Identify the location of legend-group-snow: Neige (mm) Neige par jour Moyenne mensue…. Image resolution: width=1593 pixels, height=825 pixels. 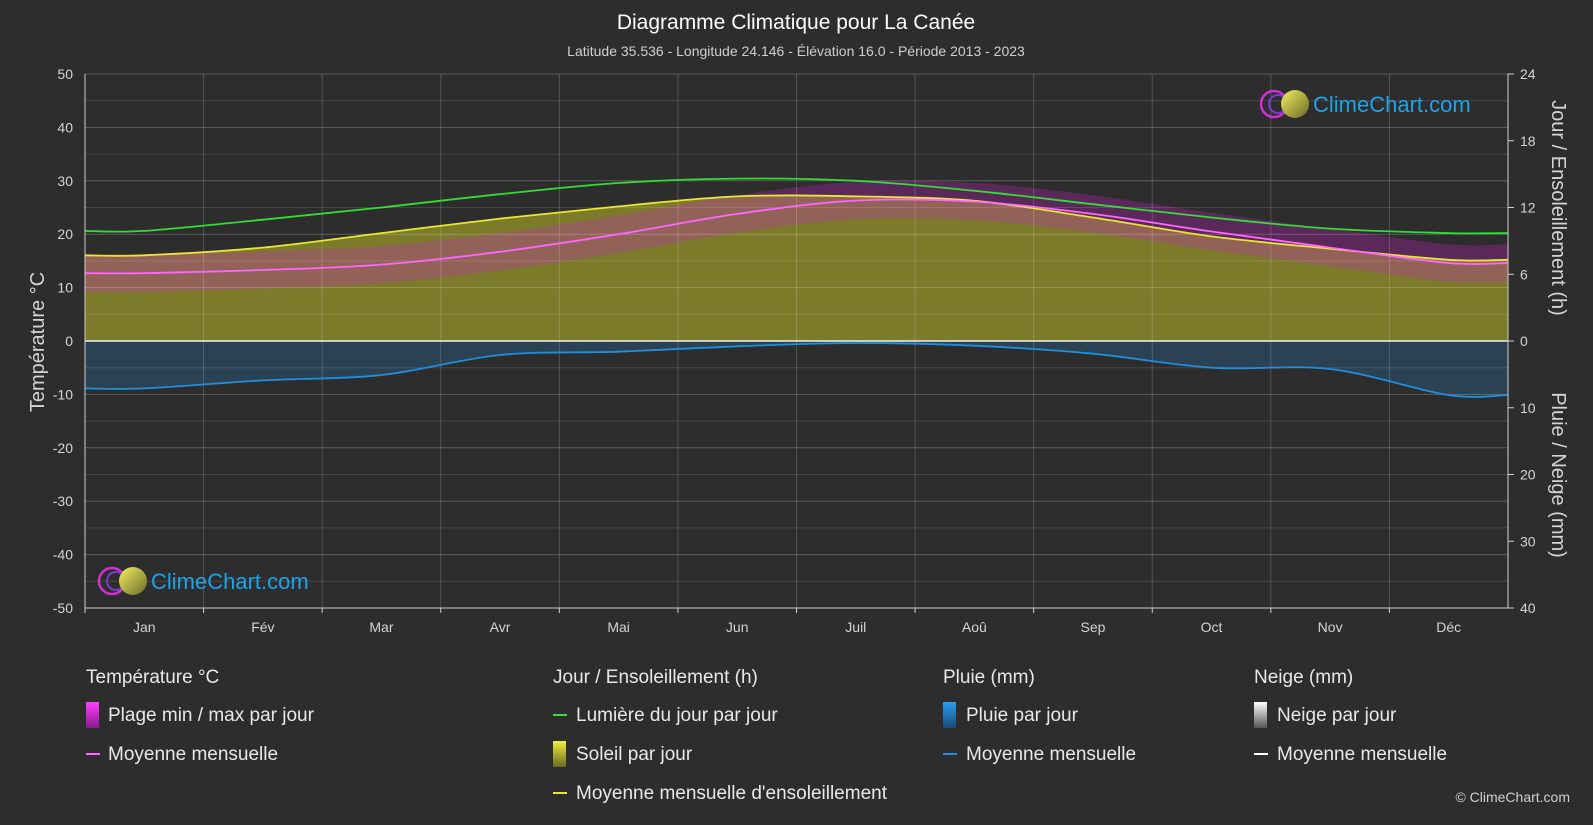
(1350, 716).